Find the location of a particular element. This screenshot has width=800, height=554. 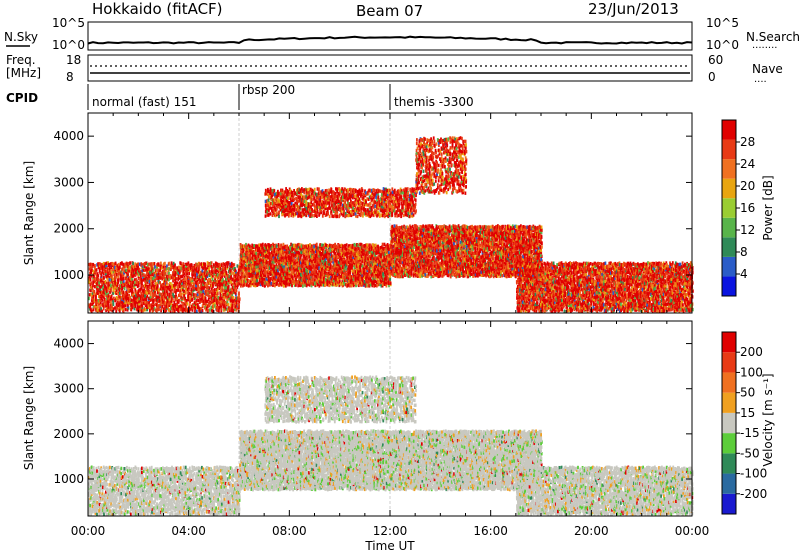

freq-unit: [MHz] is located at coordinates (23, 73).